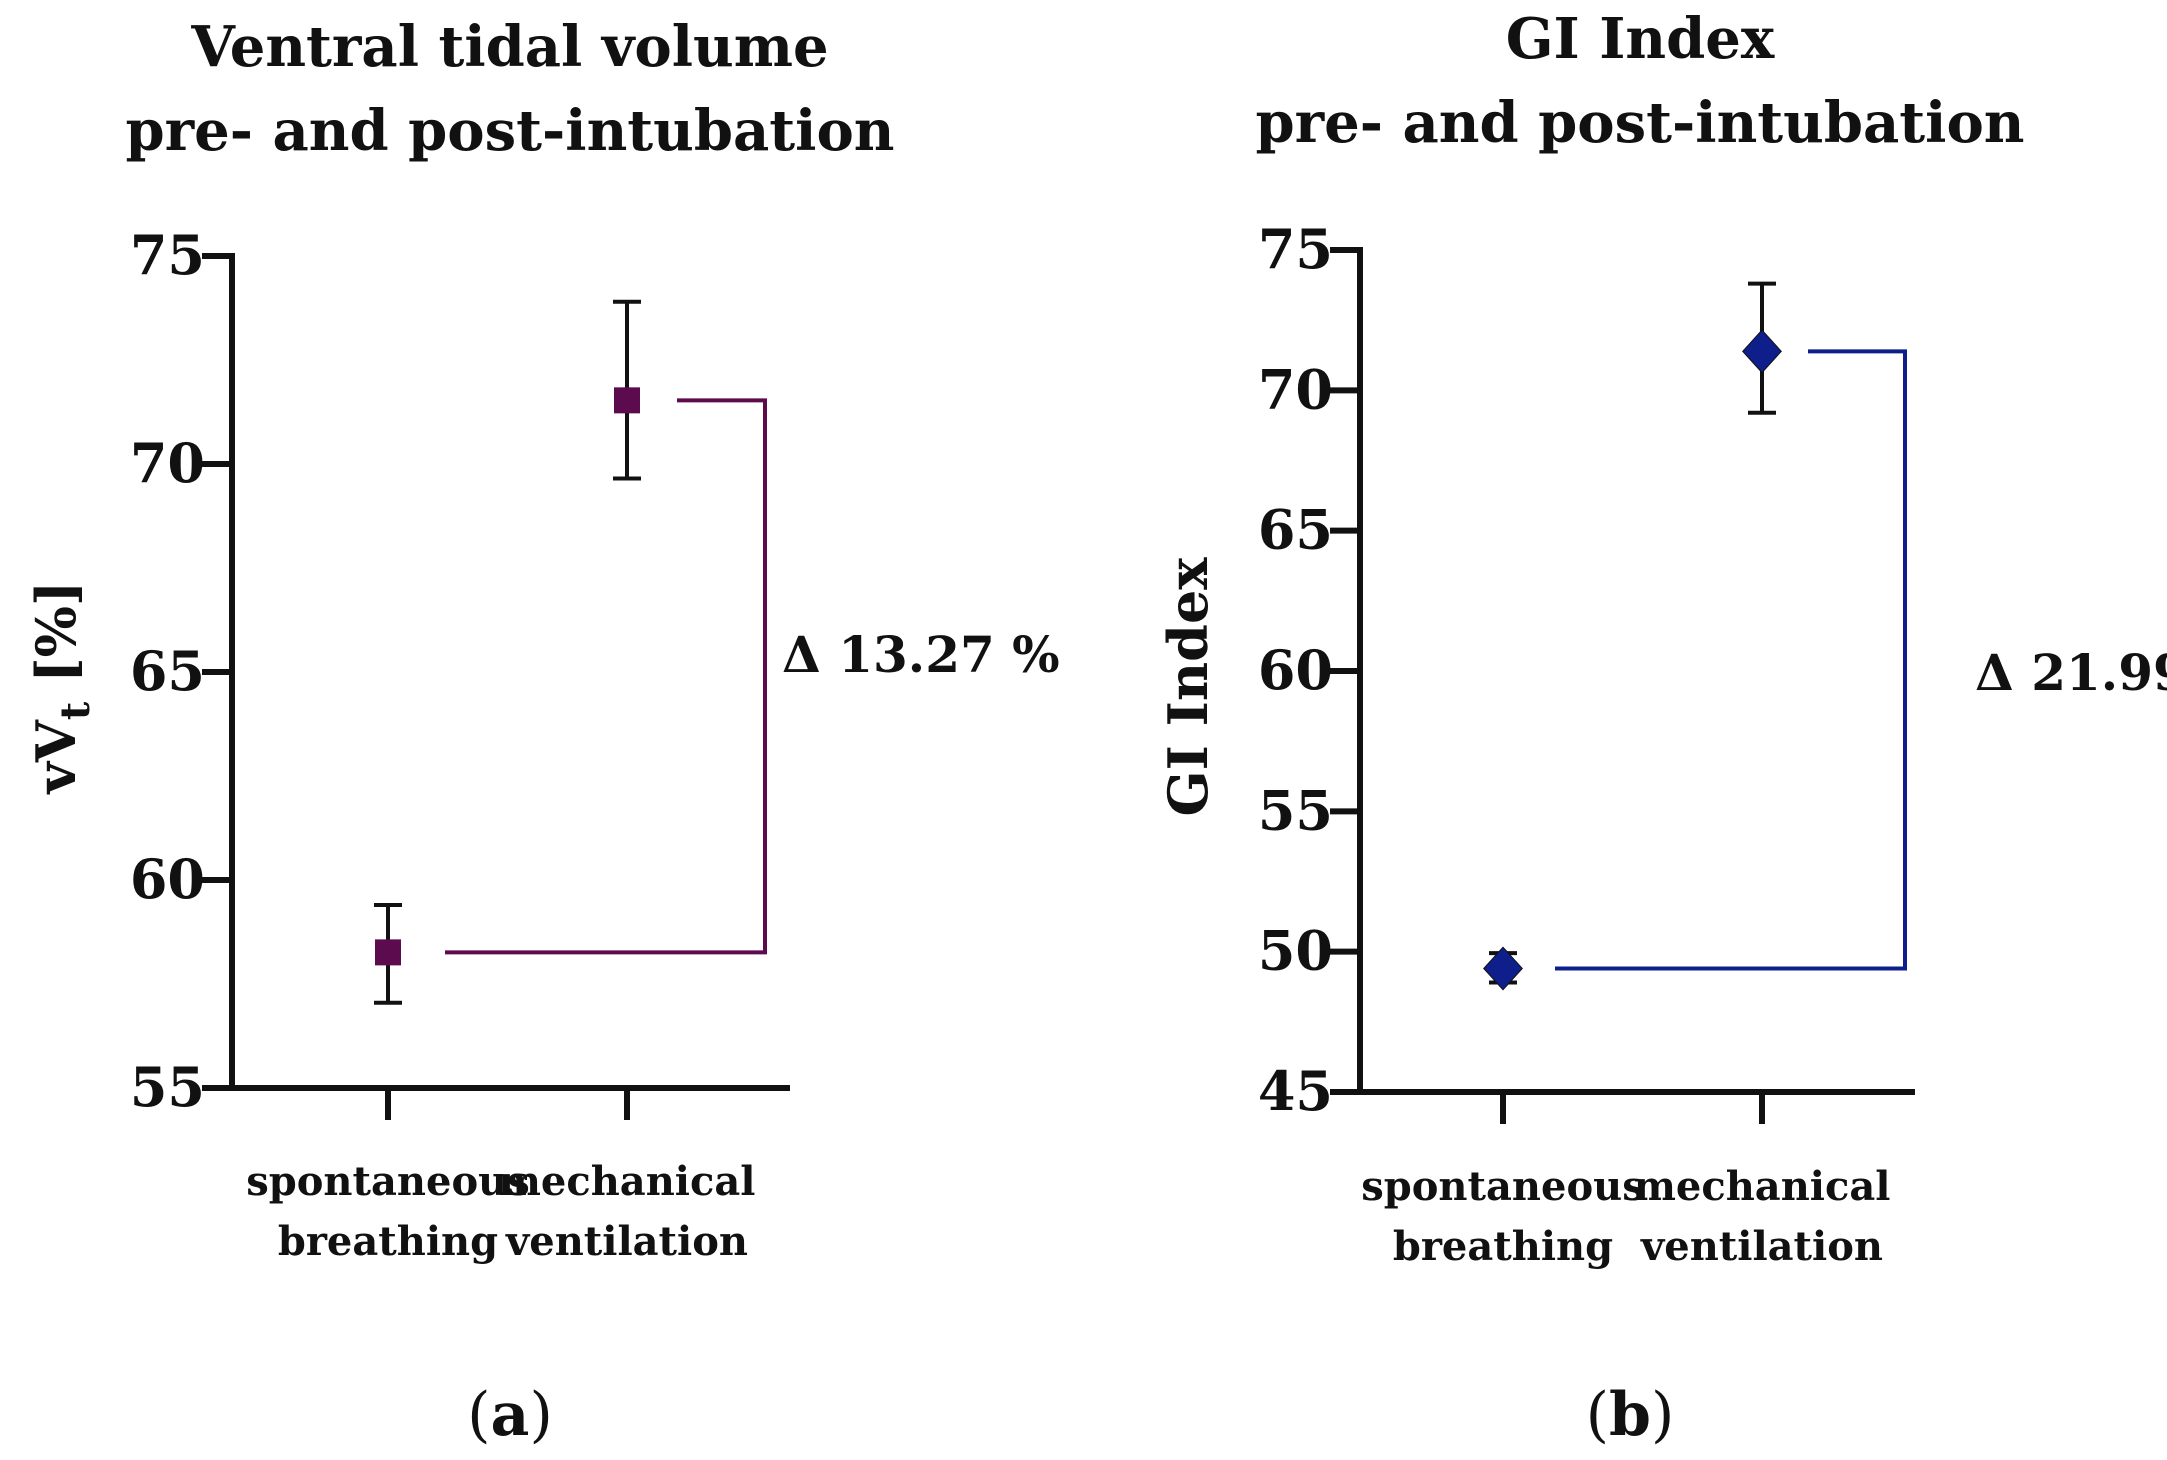 The width and height of the screenshot is (2167, 1460). What do you see at coordinates (56, 641) in the screenshot?
I see `y-axis-label-unit: [%]` at bounding box center [56, 641].